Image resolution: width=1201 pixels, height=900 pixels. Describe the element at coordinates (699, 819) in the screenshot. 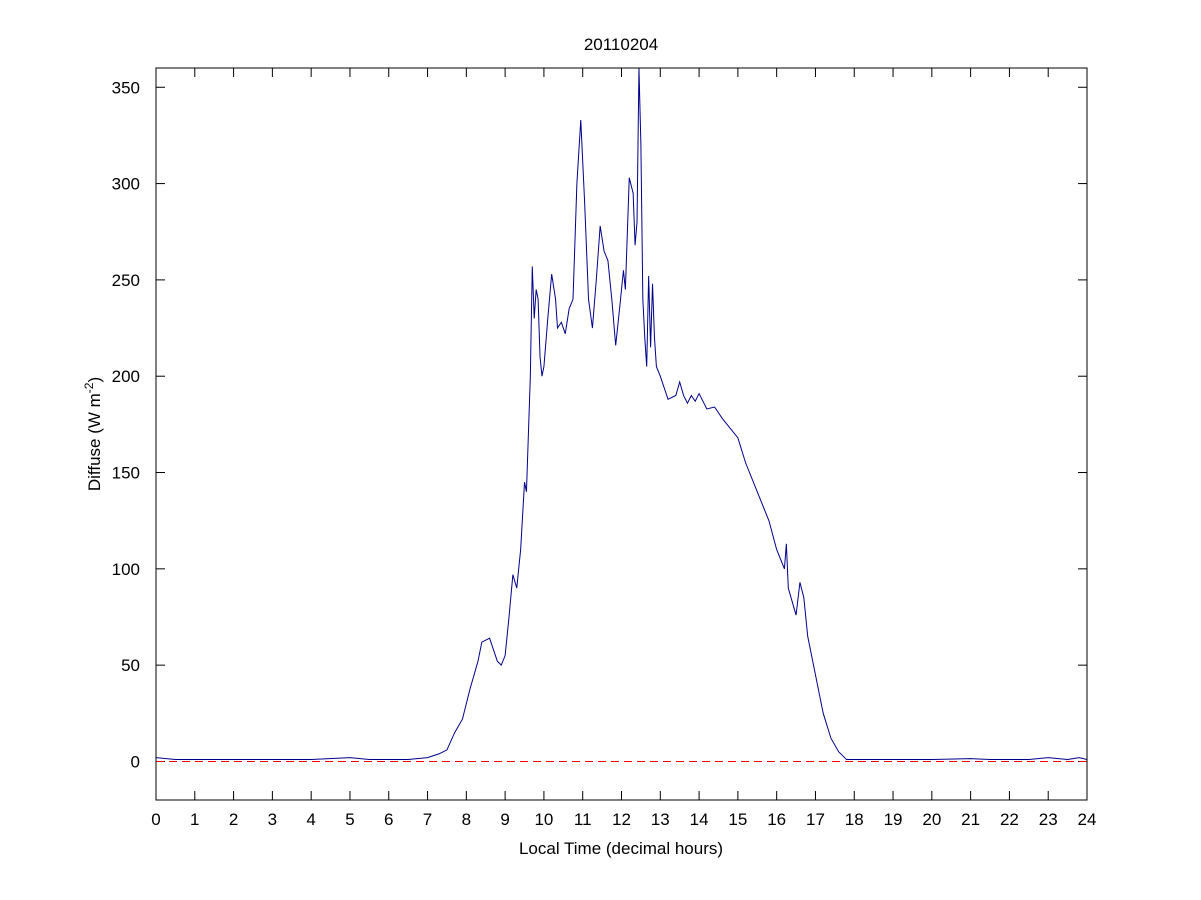

I see `x-tick-label: 14` at that location.